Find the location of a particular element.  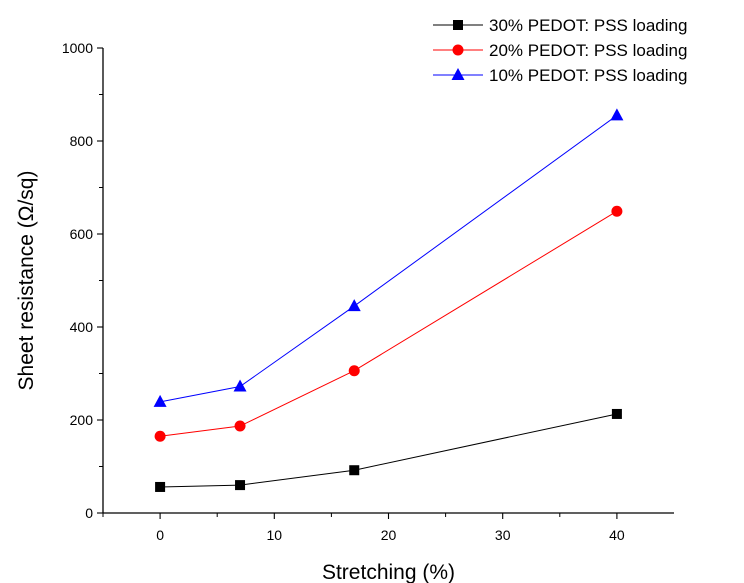

y-tick-label: 600 is located at coordinates (82, 234).